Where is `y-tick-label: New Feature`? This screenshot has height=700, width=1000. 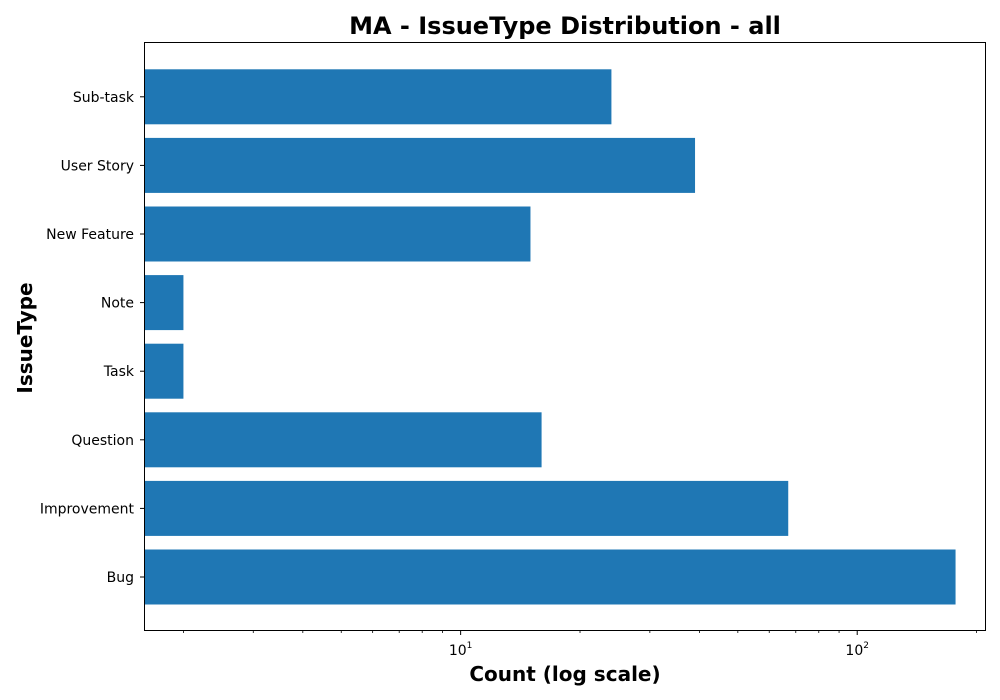 y-tick-label: New Feature is located at coordinates (90, 235).